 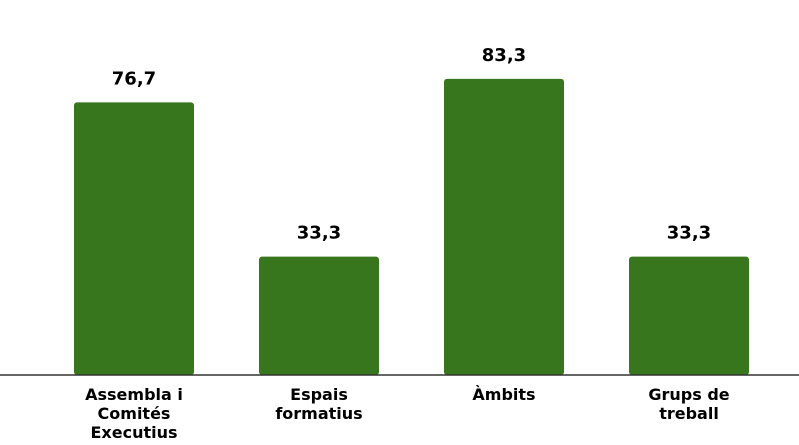 I want to click on category-label-2: Espais formatius, so click(x=318, y=404).